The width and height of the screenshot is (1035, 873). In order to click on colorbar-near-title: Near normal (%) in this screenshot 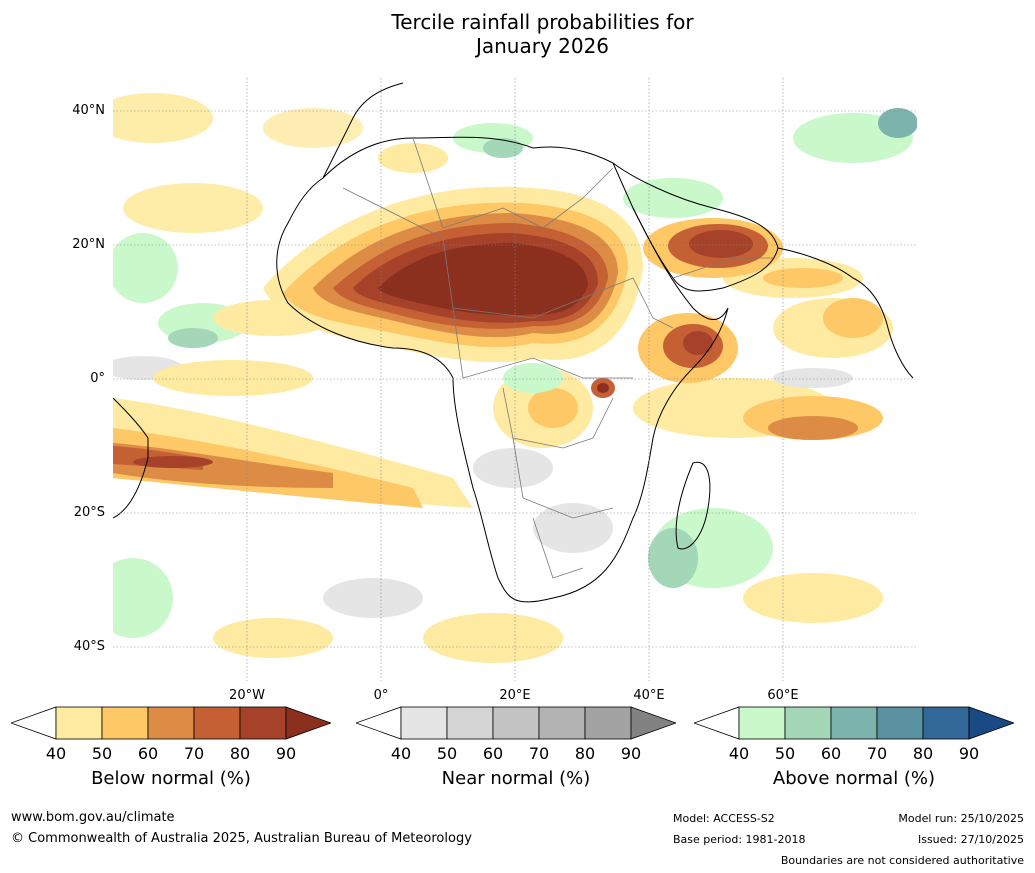, I will do `click(516, 778)`.